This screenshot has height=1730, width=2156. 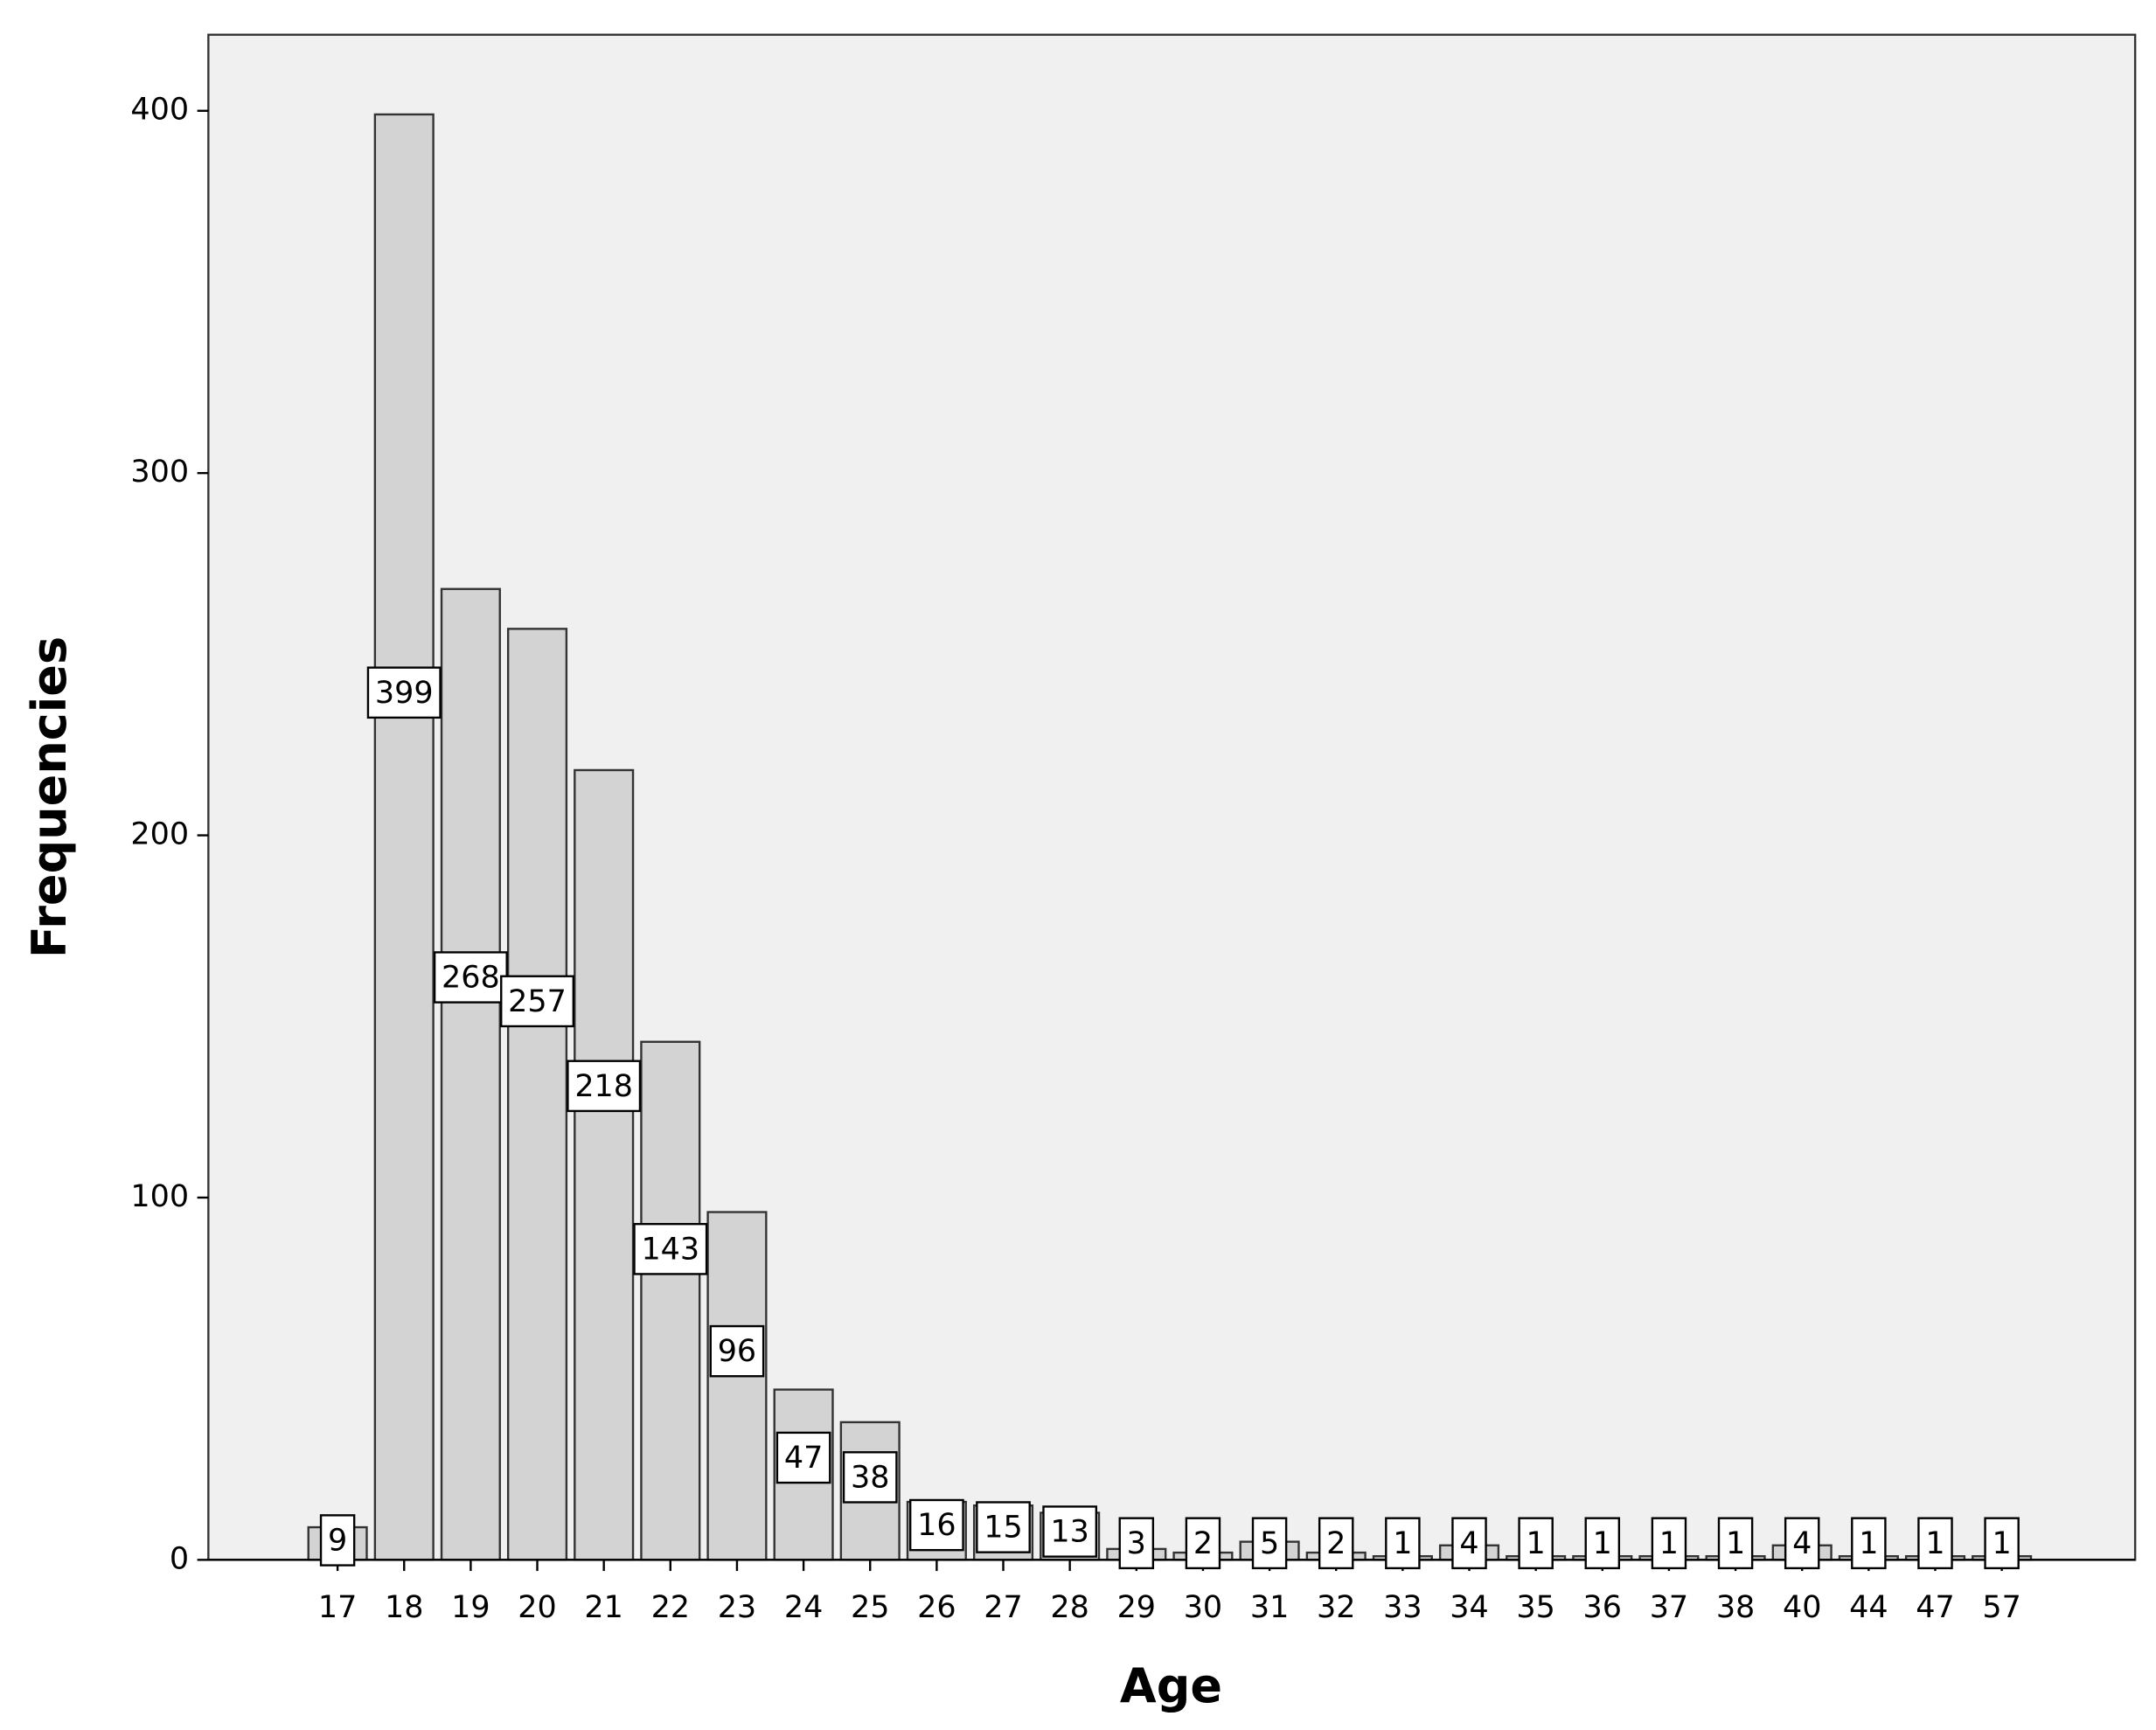 I want to click on y-tick-label: 200, so click(x=159, y=834).